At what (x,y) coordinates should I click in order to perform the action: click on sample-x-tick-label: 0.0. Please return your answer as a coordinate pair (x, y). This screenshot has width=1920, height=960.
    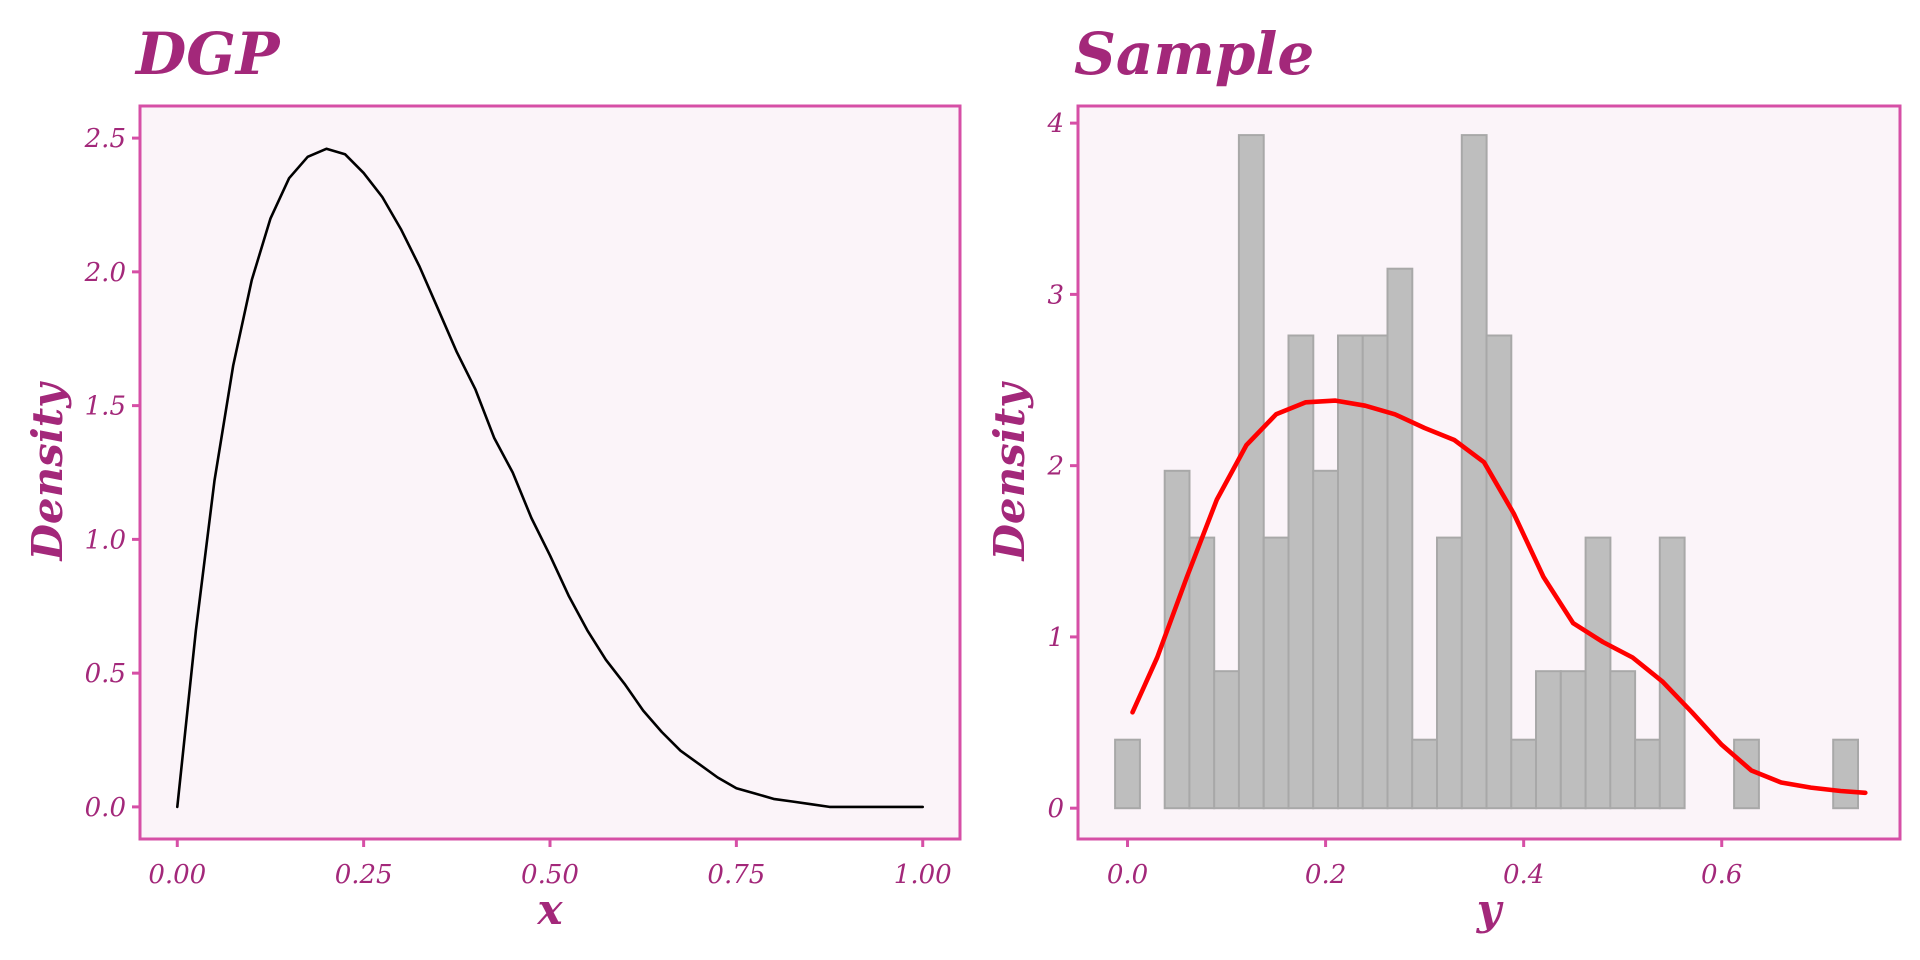
    Looking at the image, I should click on (1127, 875).